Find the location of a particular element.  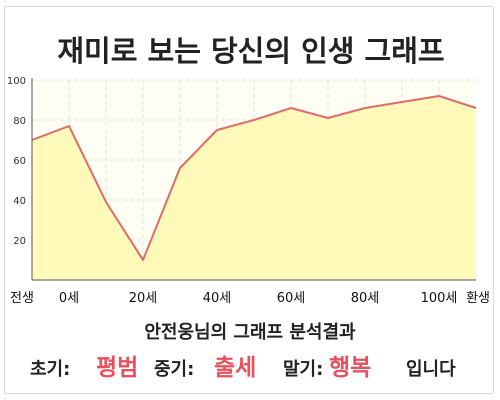

result-summary: 초기: 평범 중기: 출세 말기: 행복 입니다 is located at coordinates (250, 364).